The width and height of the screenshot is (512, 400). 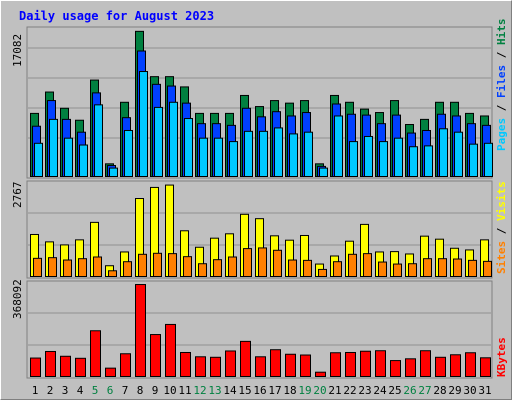 I want to click on x-axis-tick-label: 2, so click(x=50, y=390).